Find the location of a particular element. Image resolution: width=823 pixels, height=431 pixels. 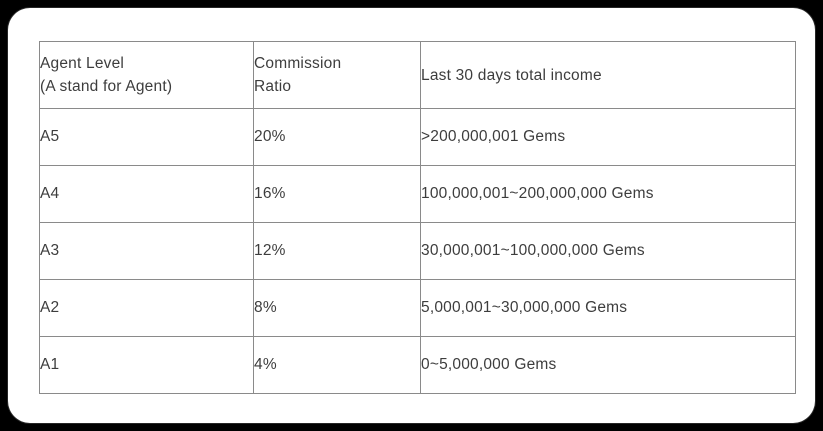

cell-level: A3 is located at coordinates (146, 251).